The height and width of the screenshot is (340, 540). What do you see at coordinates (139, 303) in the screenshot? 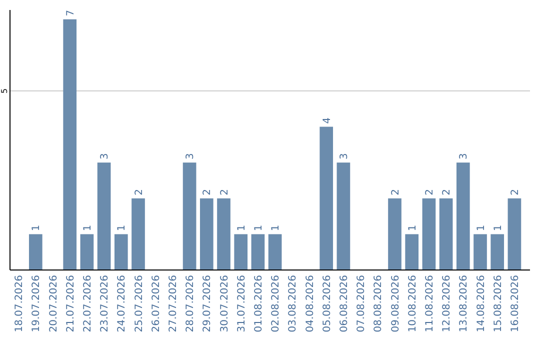
I see `x-tick-label: 25.07.2026` at bounding box center [139, 303].